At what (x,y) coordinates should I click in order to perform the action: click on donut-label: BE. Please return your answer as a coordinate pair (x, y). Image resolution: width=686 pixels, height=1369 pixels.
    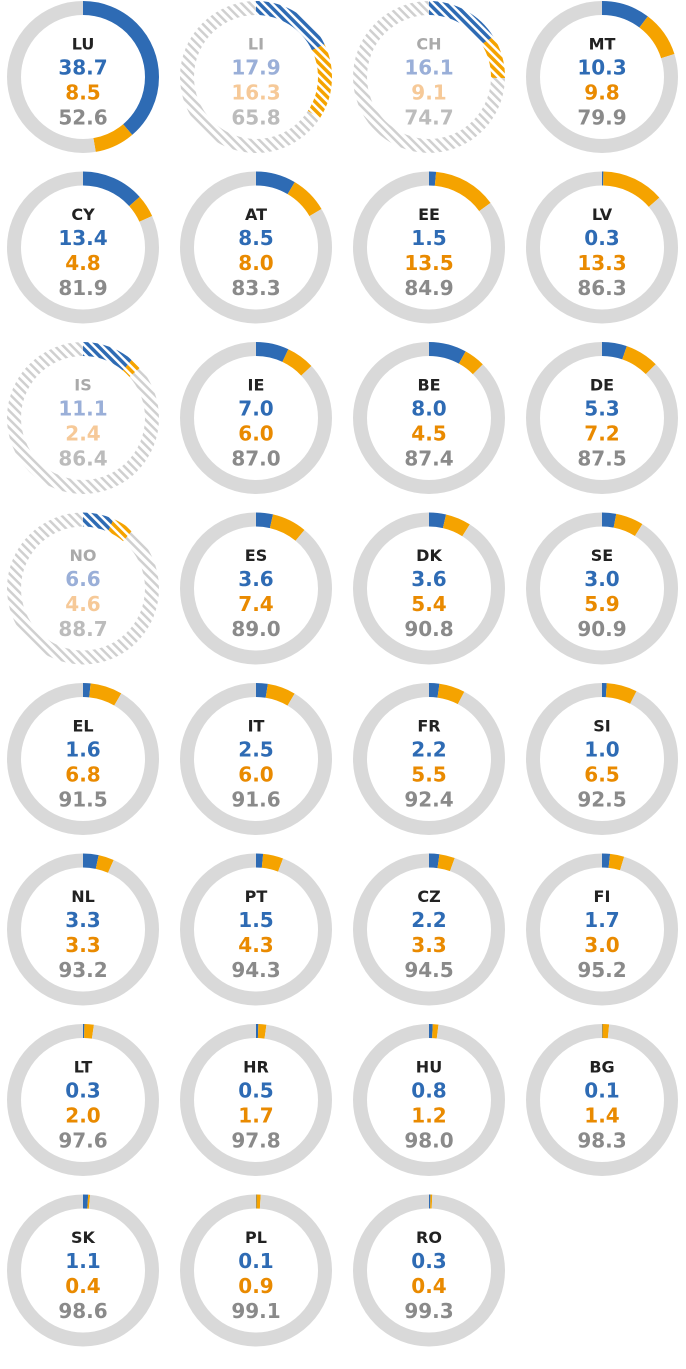
    Looking at the image, I should click on (428, 385).